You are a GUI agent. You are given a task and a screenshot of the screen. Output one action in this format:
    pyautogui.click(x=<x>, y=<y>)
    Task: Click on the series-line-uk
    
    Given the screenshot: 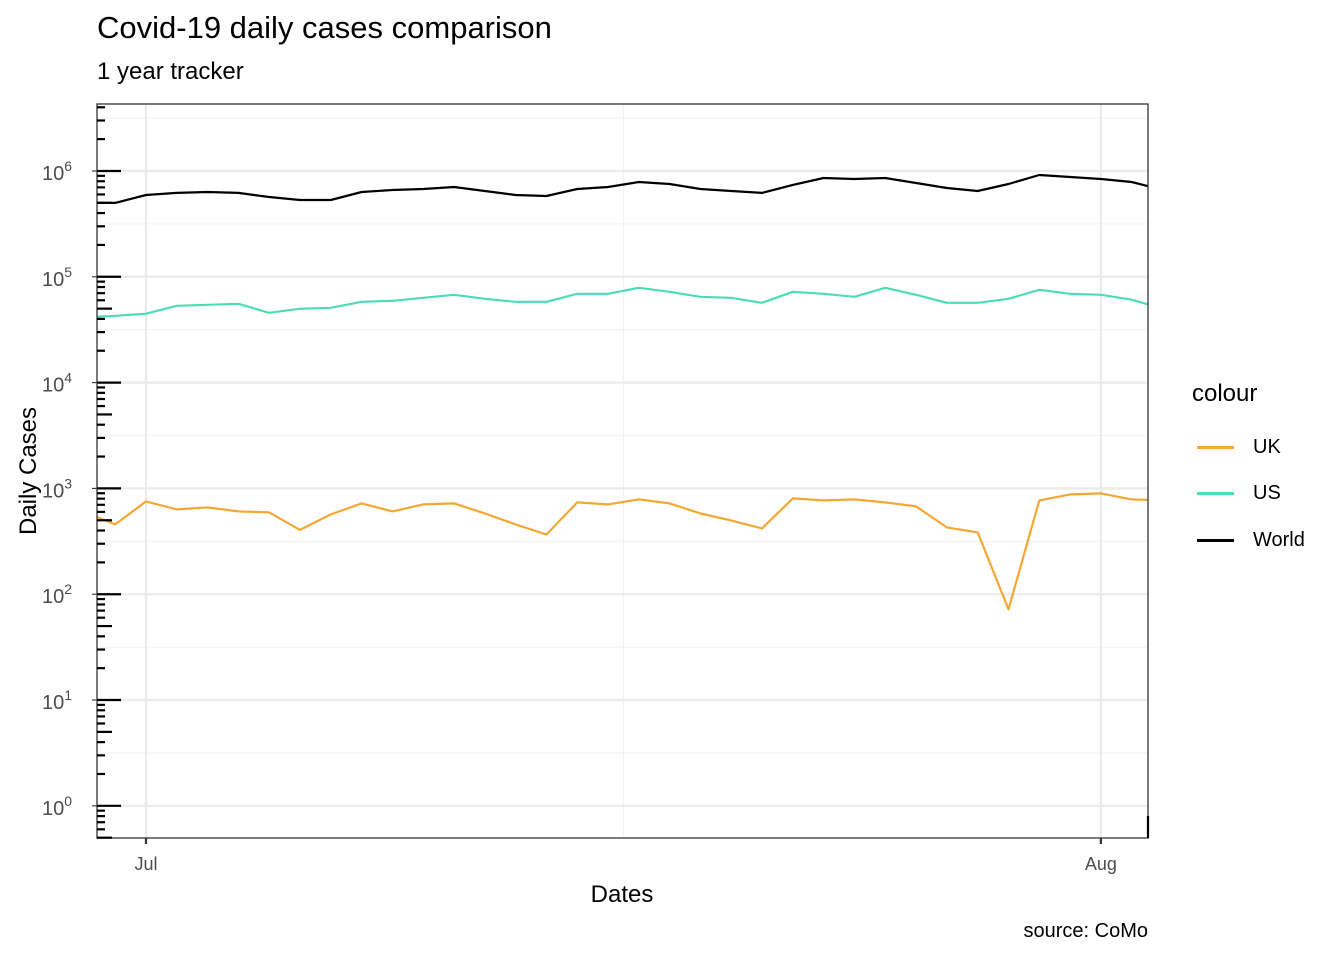 What is the action you would take?
    pyautogui.click(x=622, y=551)
    